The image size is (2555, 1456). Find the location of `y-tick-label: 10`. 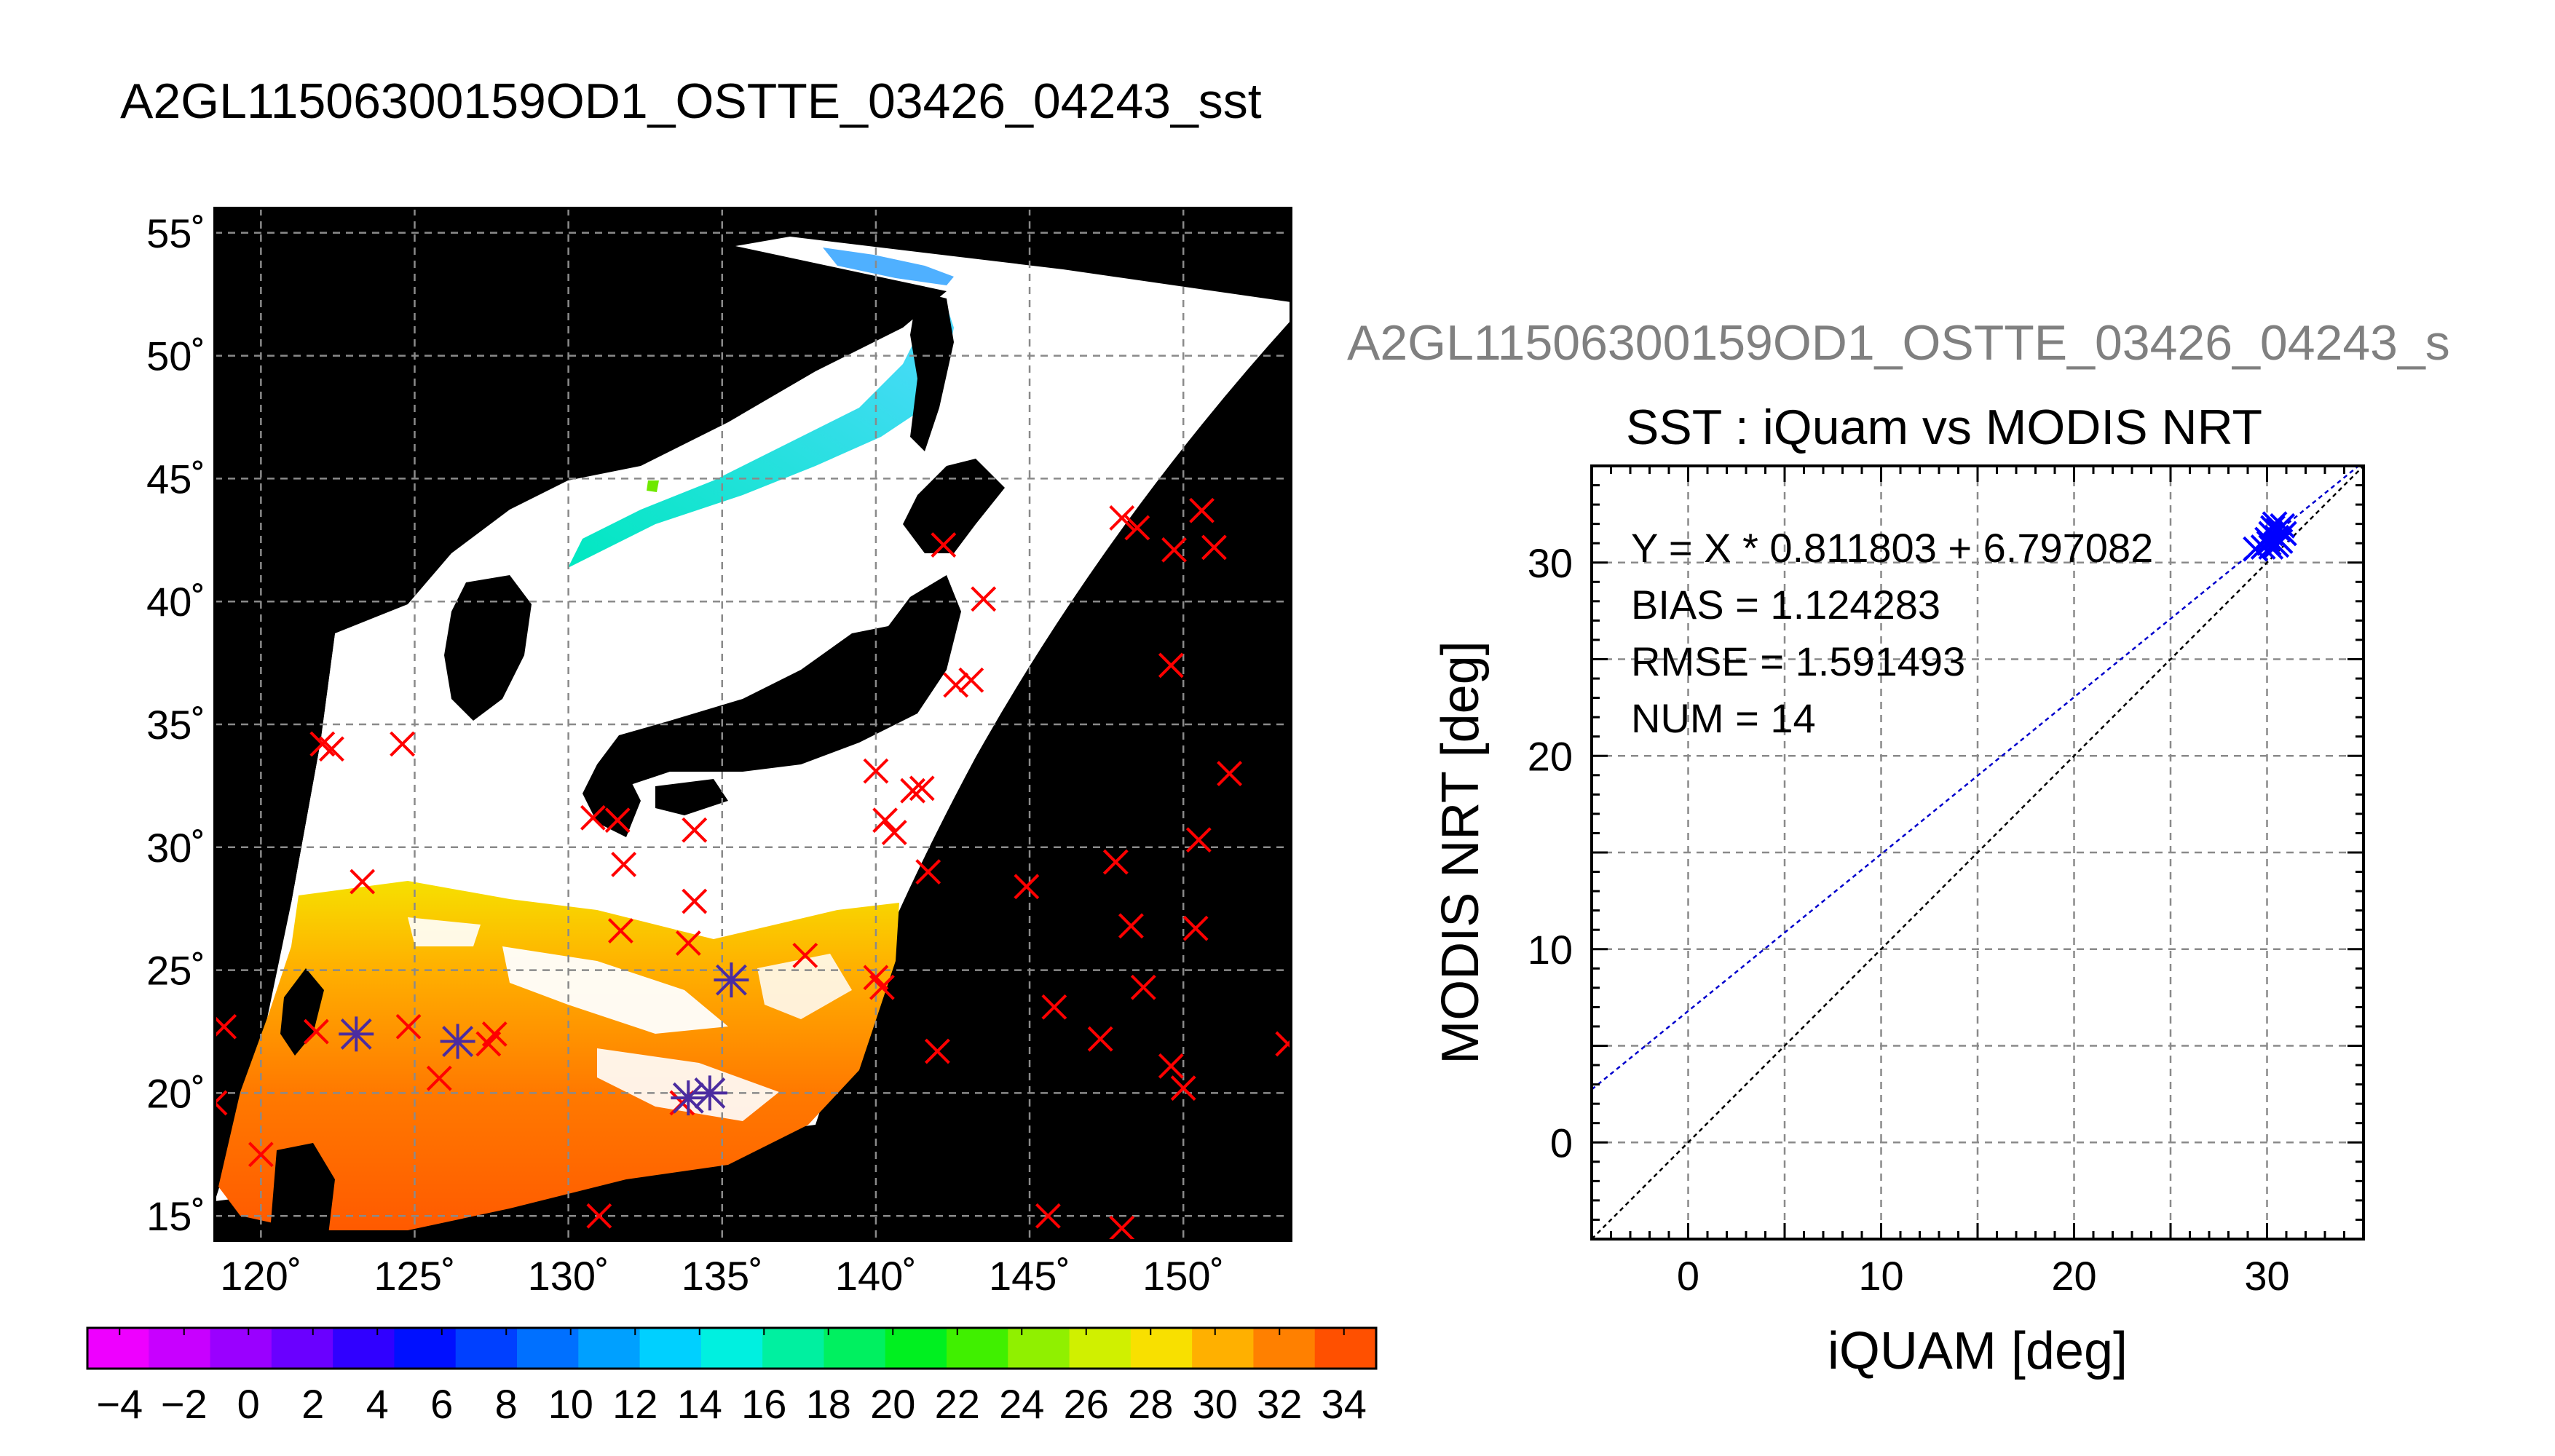

y-tick-label: 10 is located at coordinates (1550, 950).